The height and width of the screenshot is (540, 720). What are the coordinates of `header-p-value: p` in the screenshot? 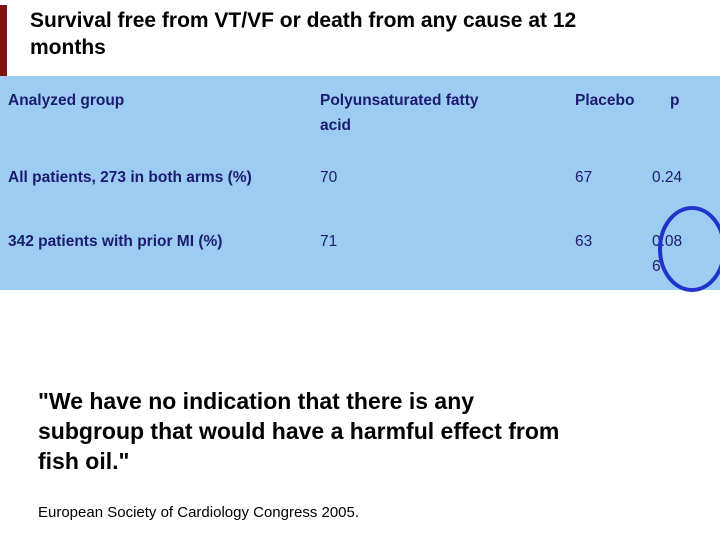 It's located at (675, 100).